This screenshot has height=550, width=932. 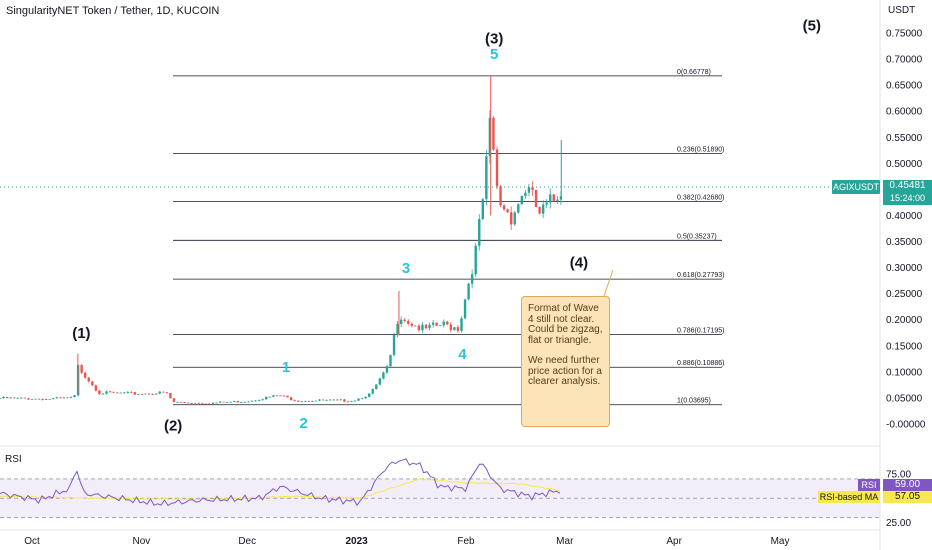 What do you see at coordinates (700, 149) in the screenshot?
I see `fib-label: 0.236(0.51890)` at bounding box center [700, 149].